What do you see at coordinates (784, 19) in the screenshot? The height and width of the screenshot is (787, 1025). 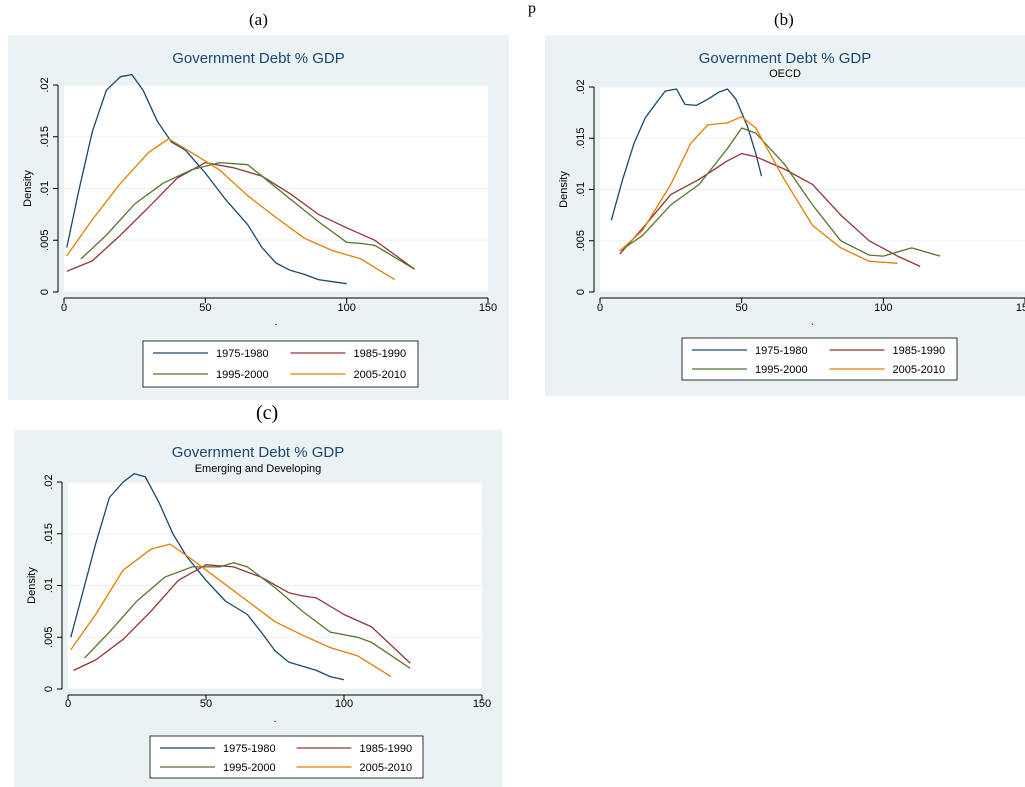 I see `panel-label-b: (b)` at bounding box center [784, 19].